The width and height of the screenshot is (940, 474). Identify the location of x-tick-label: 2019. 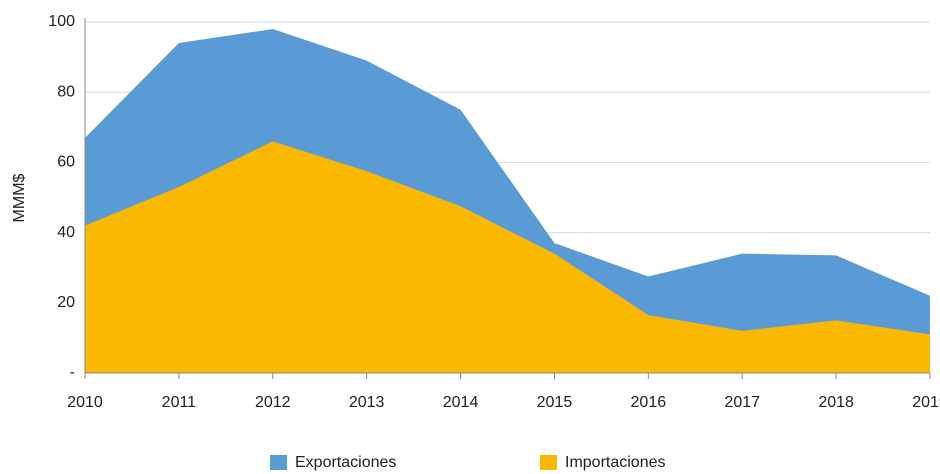
(926, 402).